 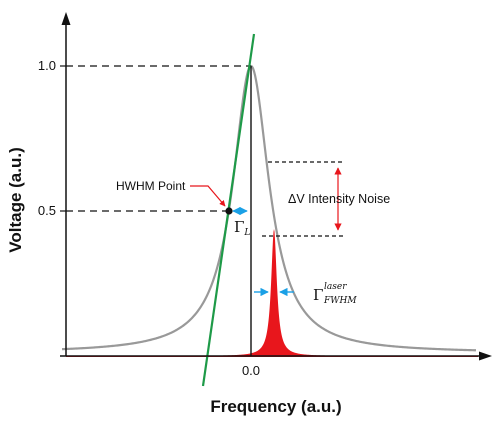 What do you see at coordinates (340, 301) in the screenshot?
I see `gamma-laser-subscript: FWHM` at bounding box center [340, 301].